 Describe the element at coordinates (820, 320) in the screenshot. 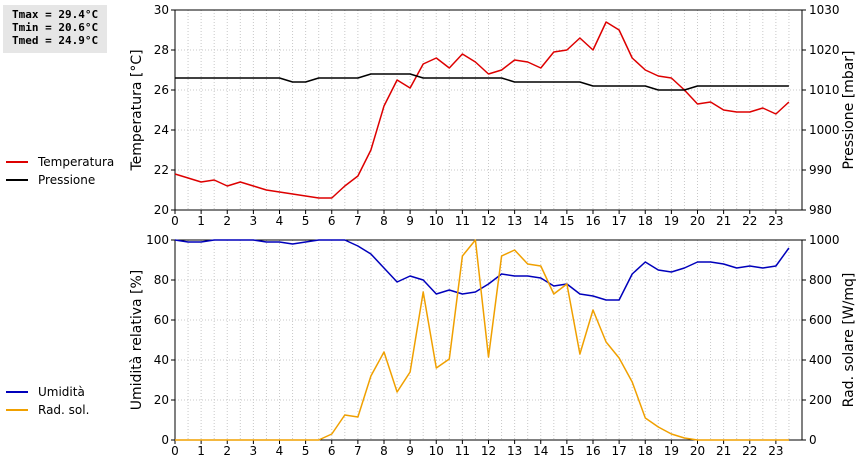

I see `y-right-tick-label: 600` at that location.